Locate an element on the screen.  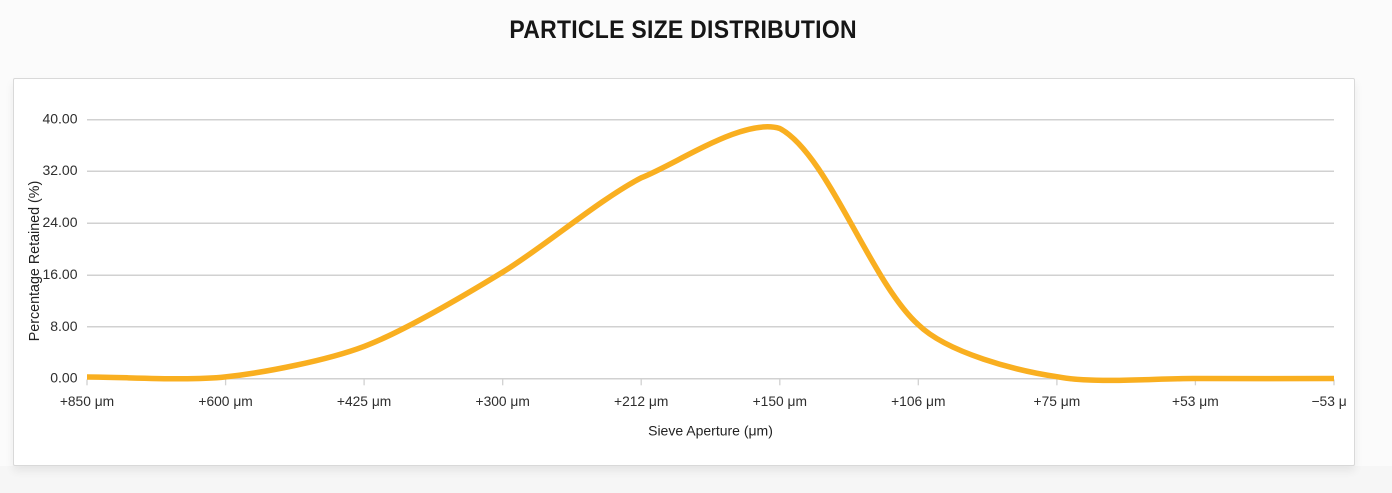
svg-text: −53 μ is located at coordinates (1329, 401).